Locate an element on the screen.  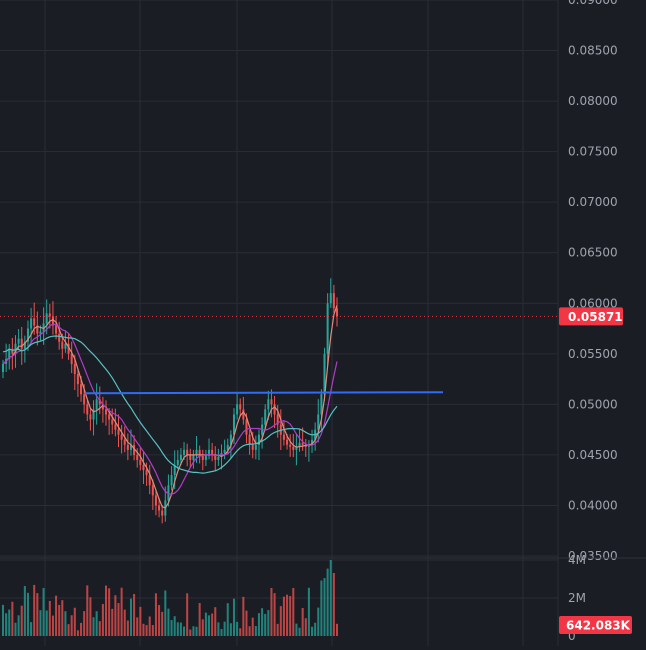
moving-average-mid is located at coordinates (170, 409).